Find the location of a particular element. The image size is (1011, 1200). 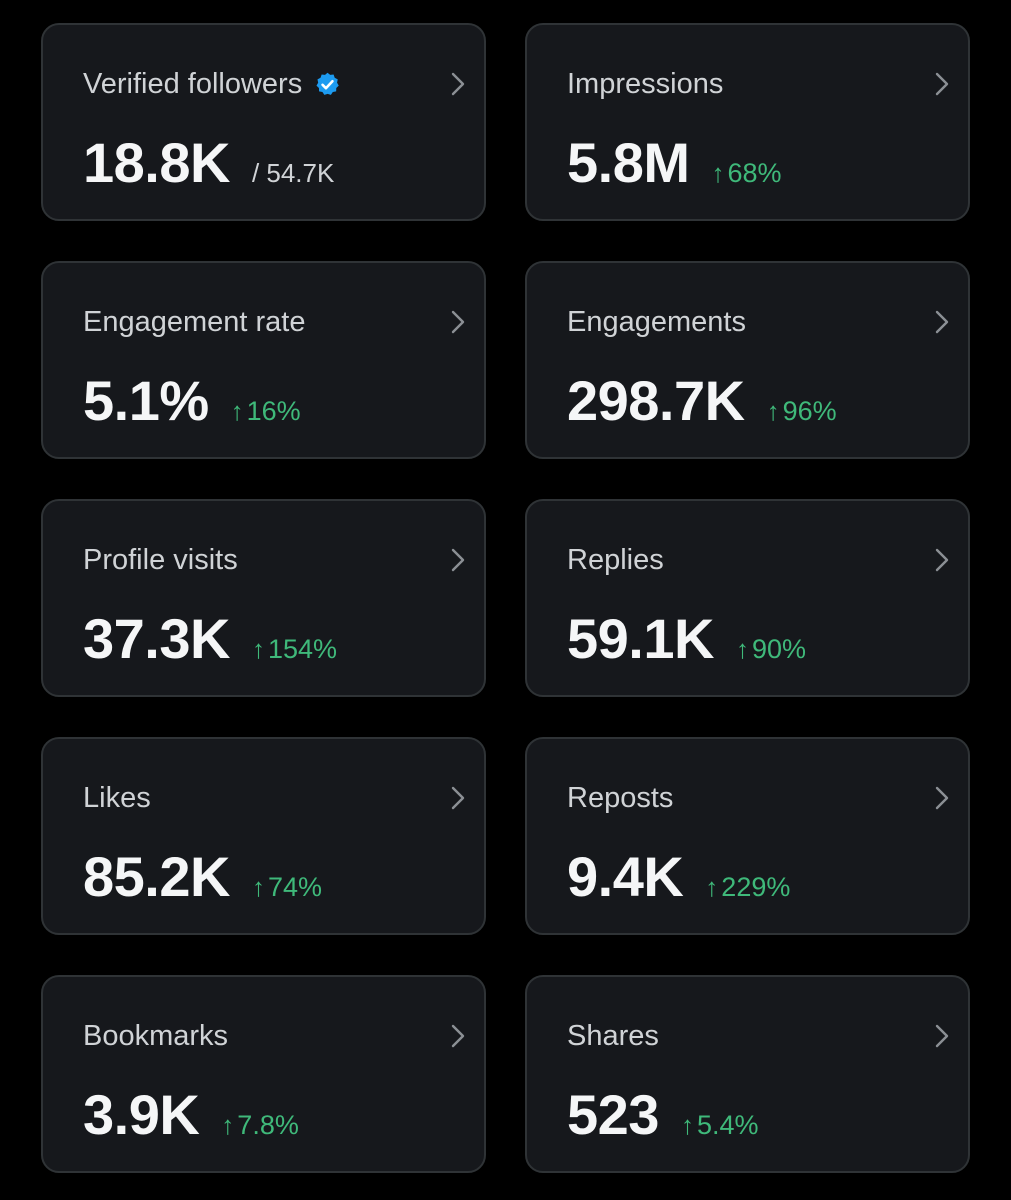

value-row: 85.2K ↑ 74% is located at coordinates (202, 877).